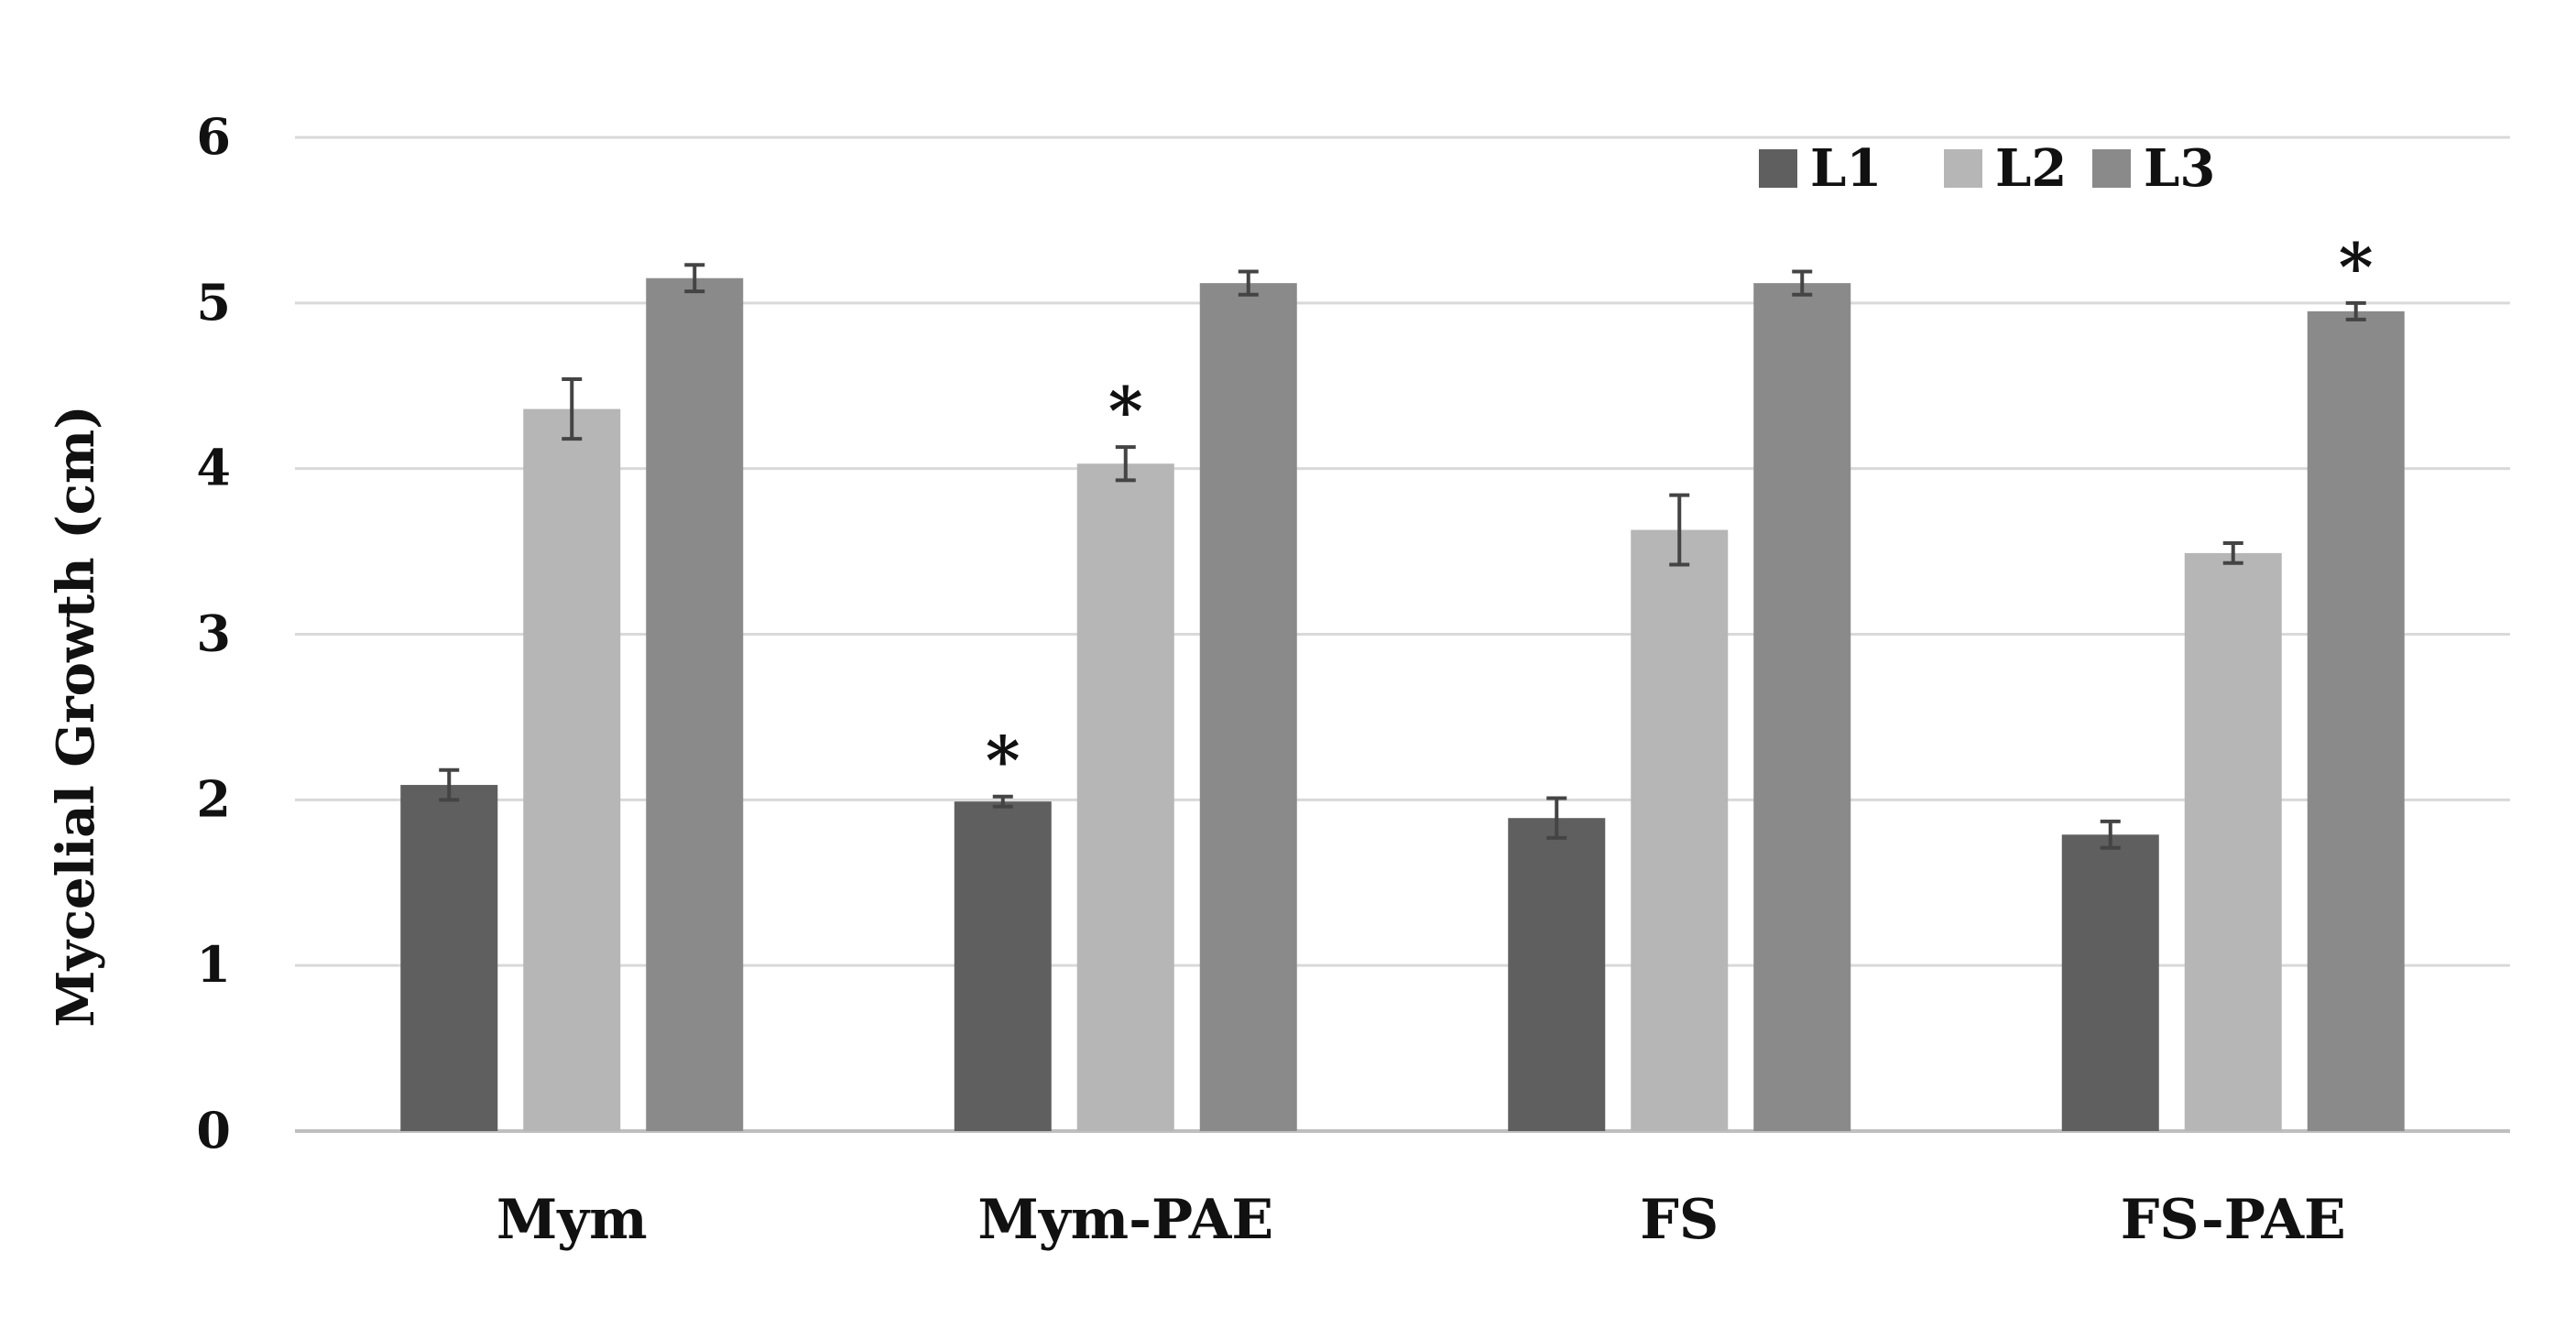 The width and height of the screenshot is (2576, 1328). Describe the element at coordinates (1846, 169) in the screenshot. I see `legend-label: L1` at that location.